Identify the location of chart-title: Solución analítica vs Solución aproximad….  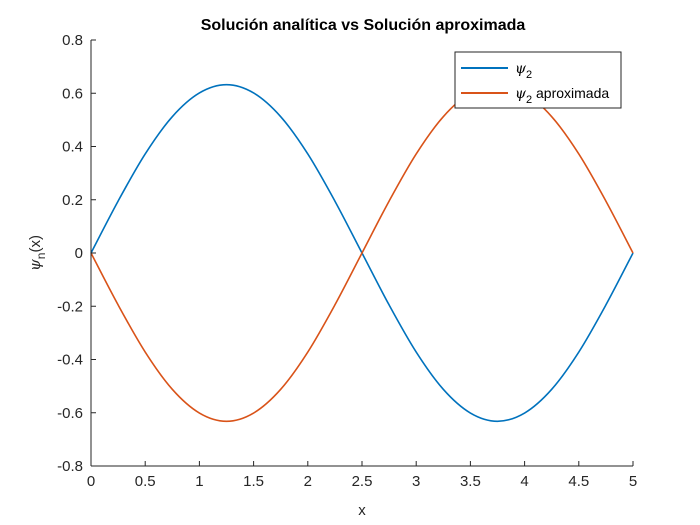
(363, 25).